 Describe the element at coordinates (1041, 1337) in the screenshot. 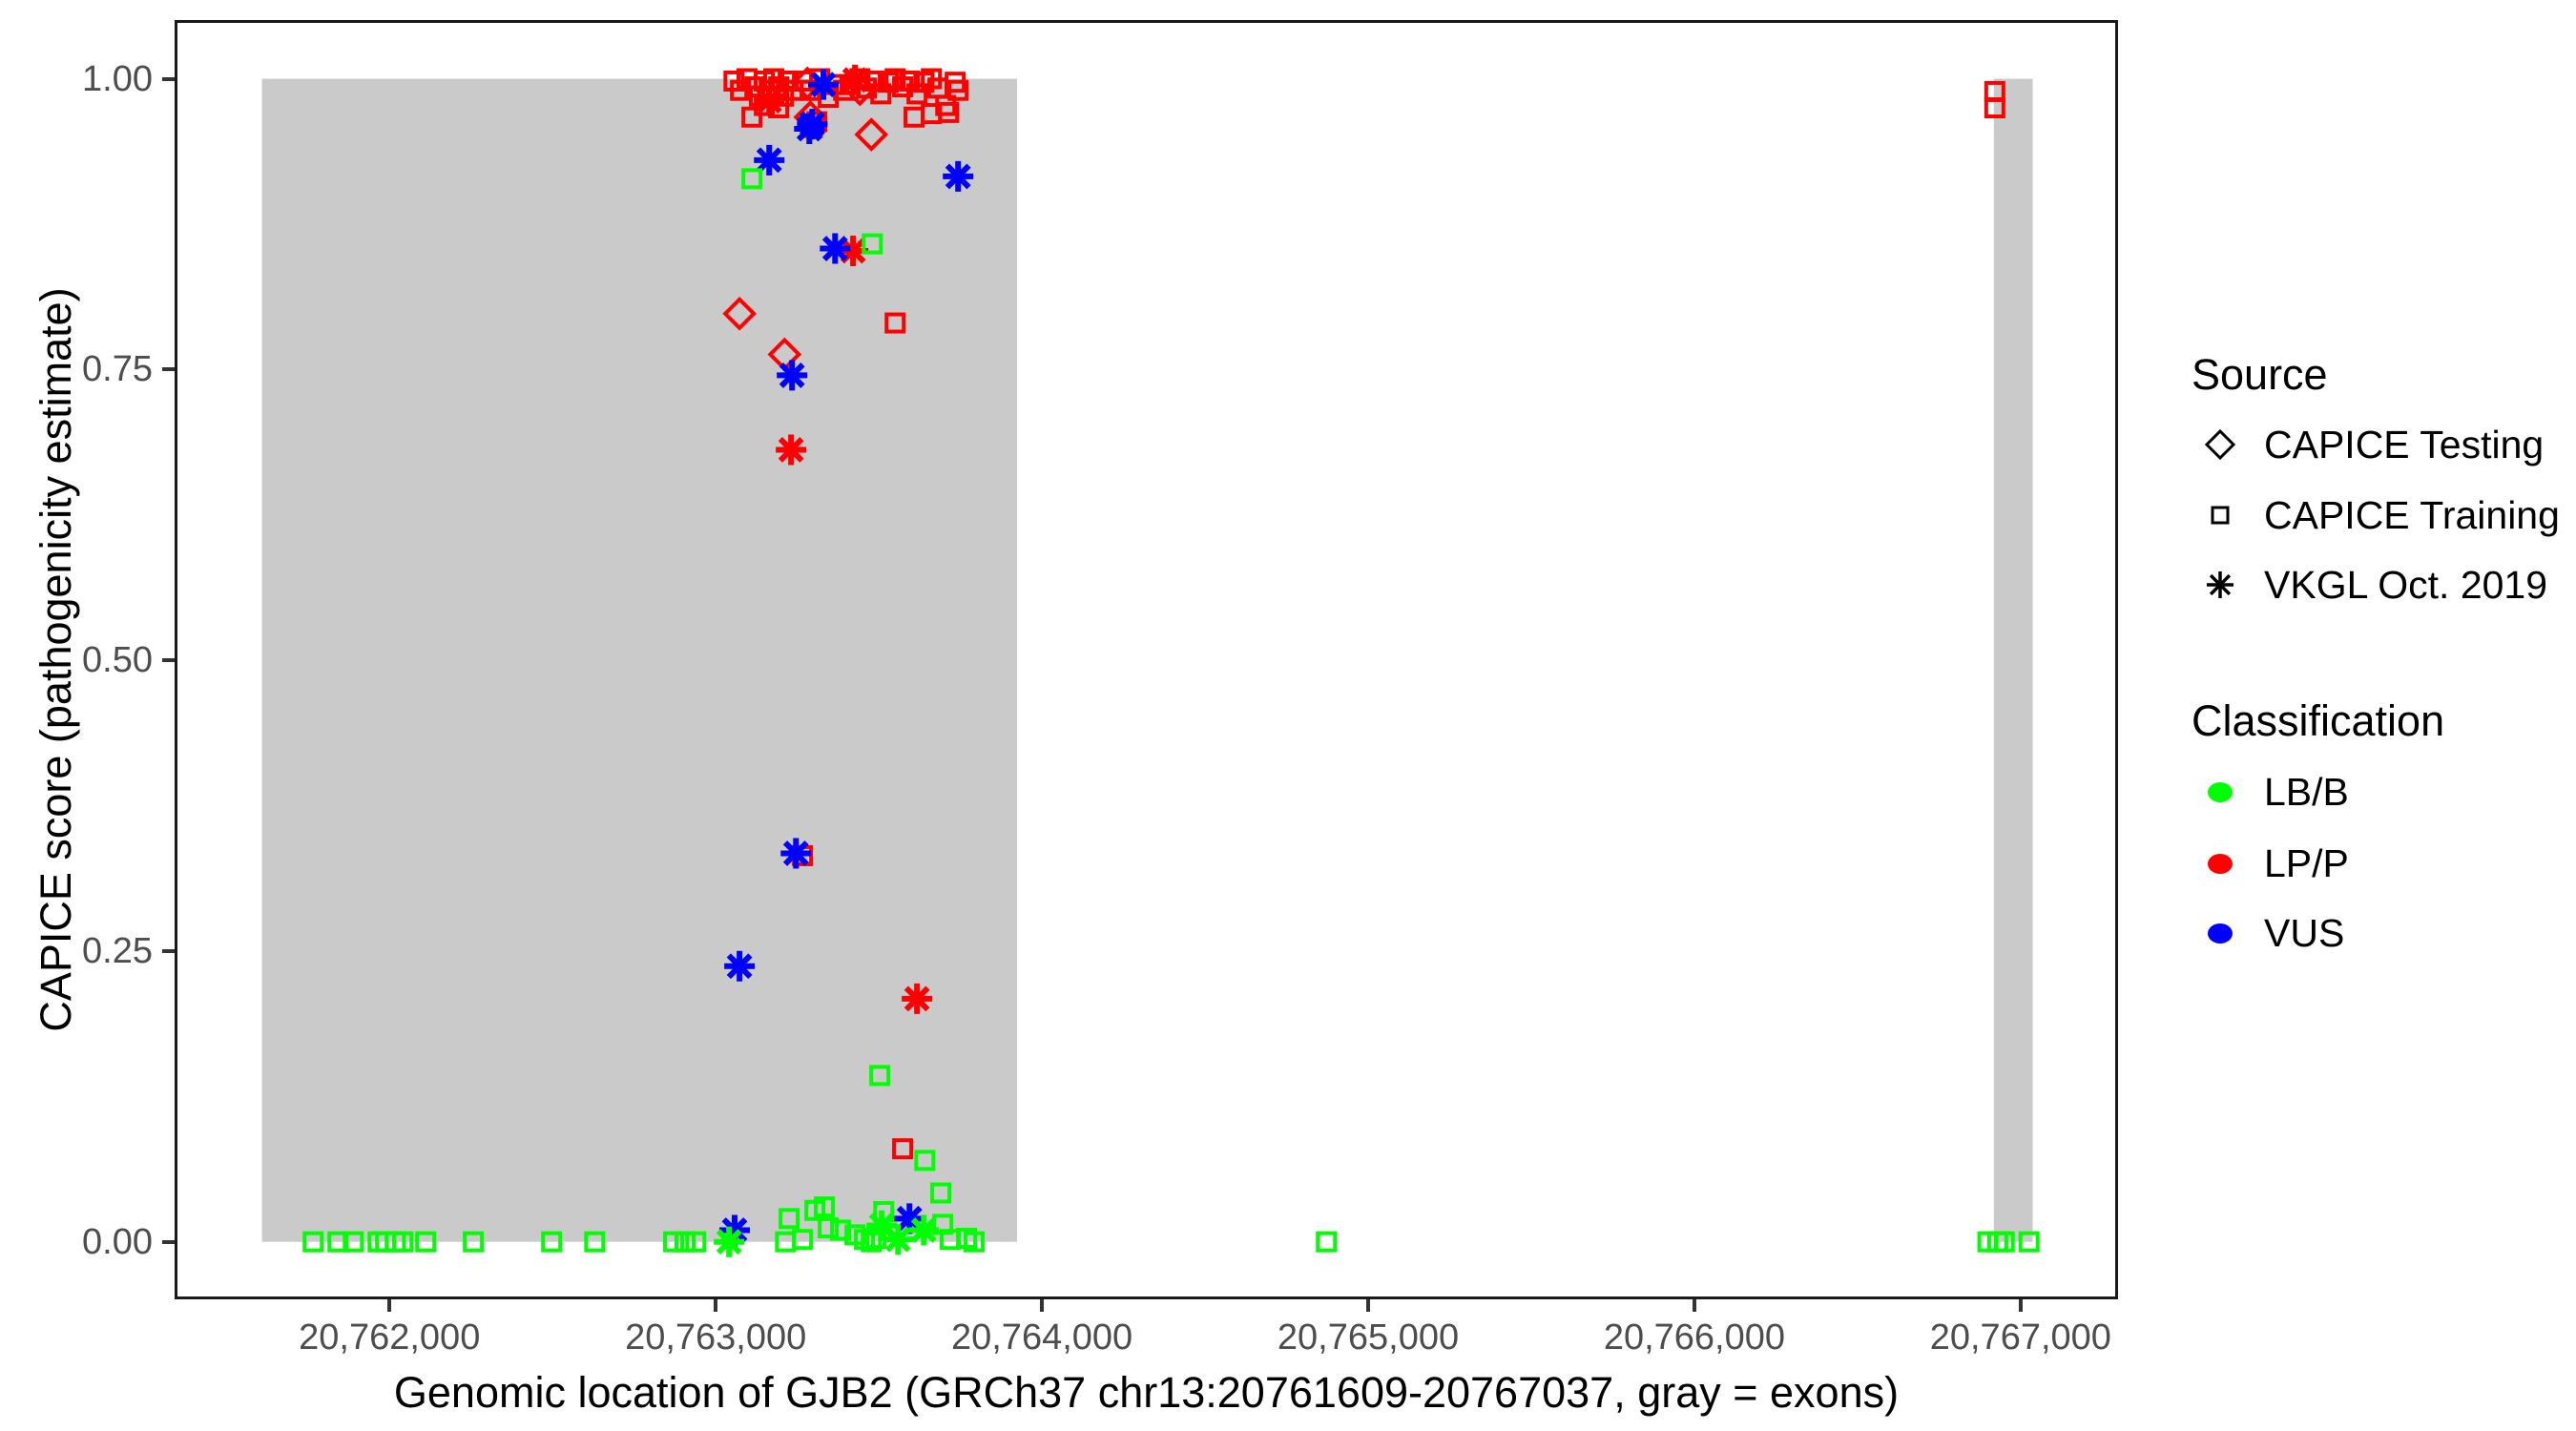

I see `x-tick-label: 20,764,000` at that location.